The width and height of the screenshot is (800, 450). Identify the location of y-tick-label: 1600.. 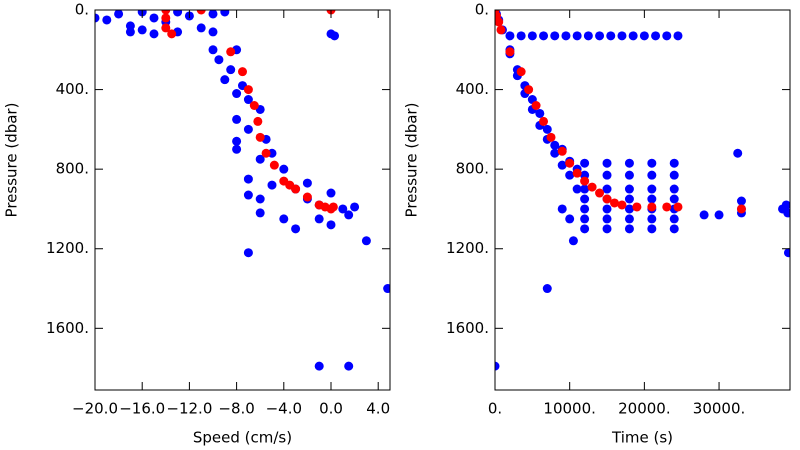
(467, 328).